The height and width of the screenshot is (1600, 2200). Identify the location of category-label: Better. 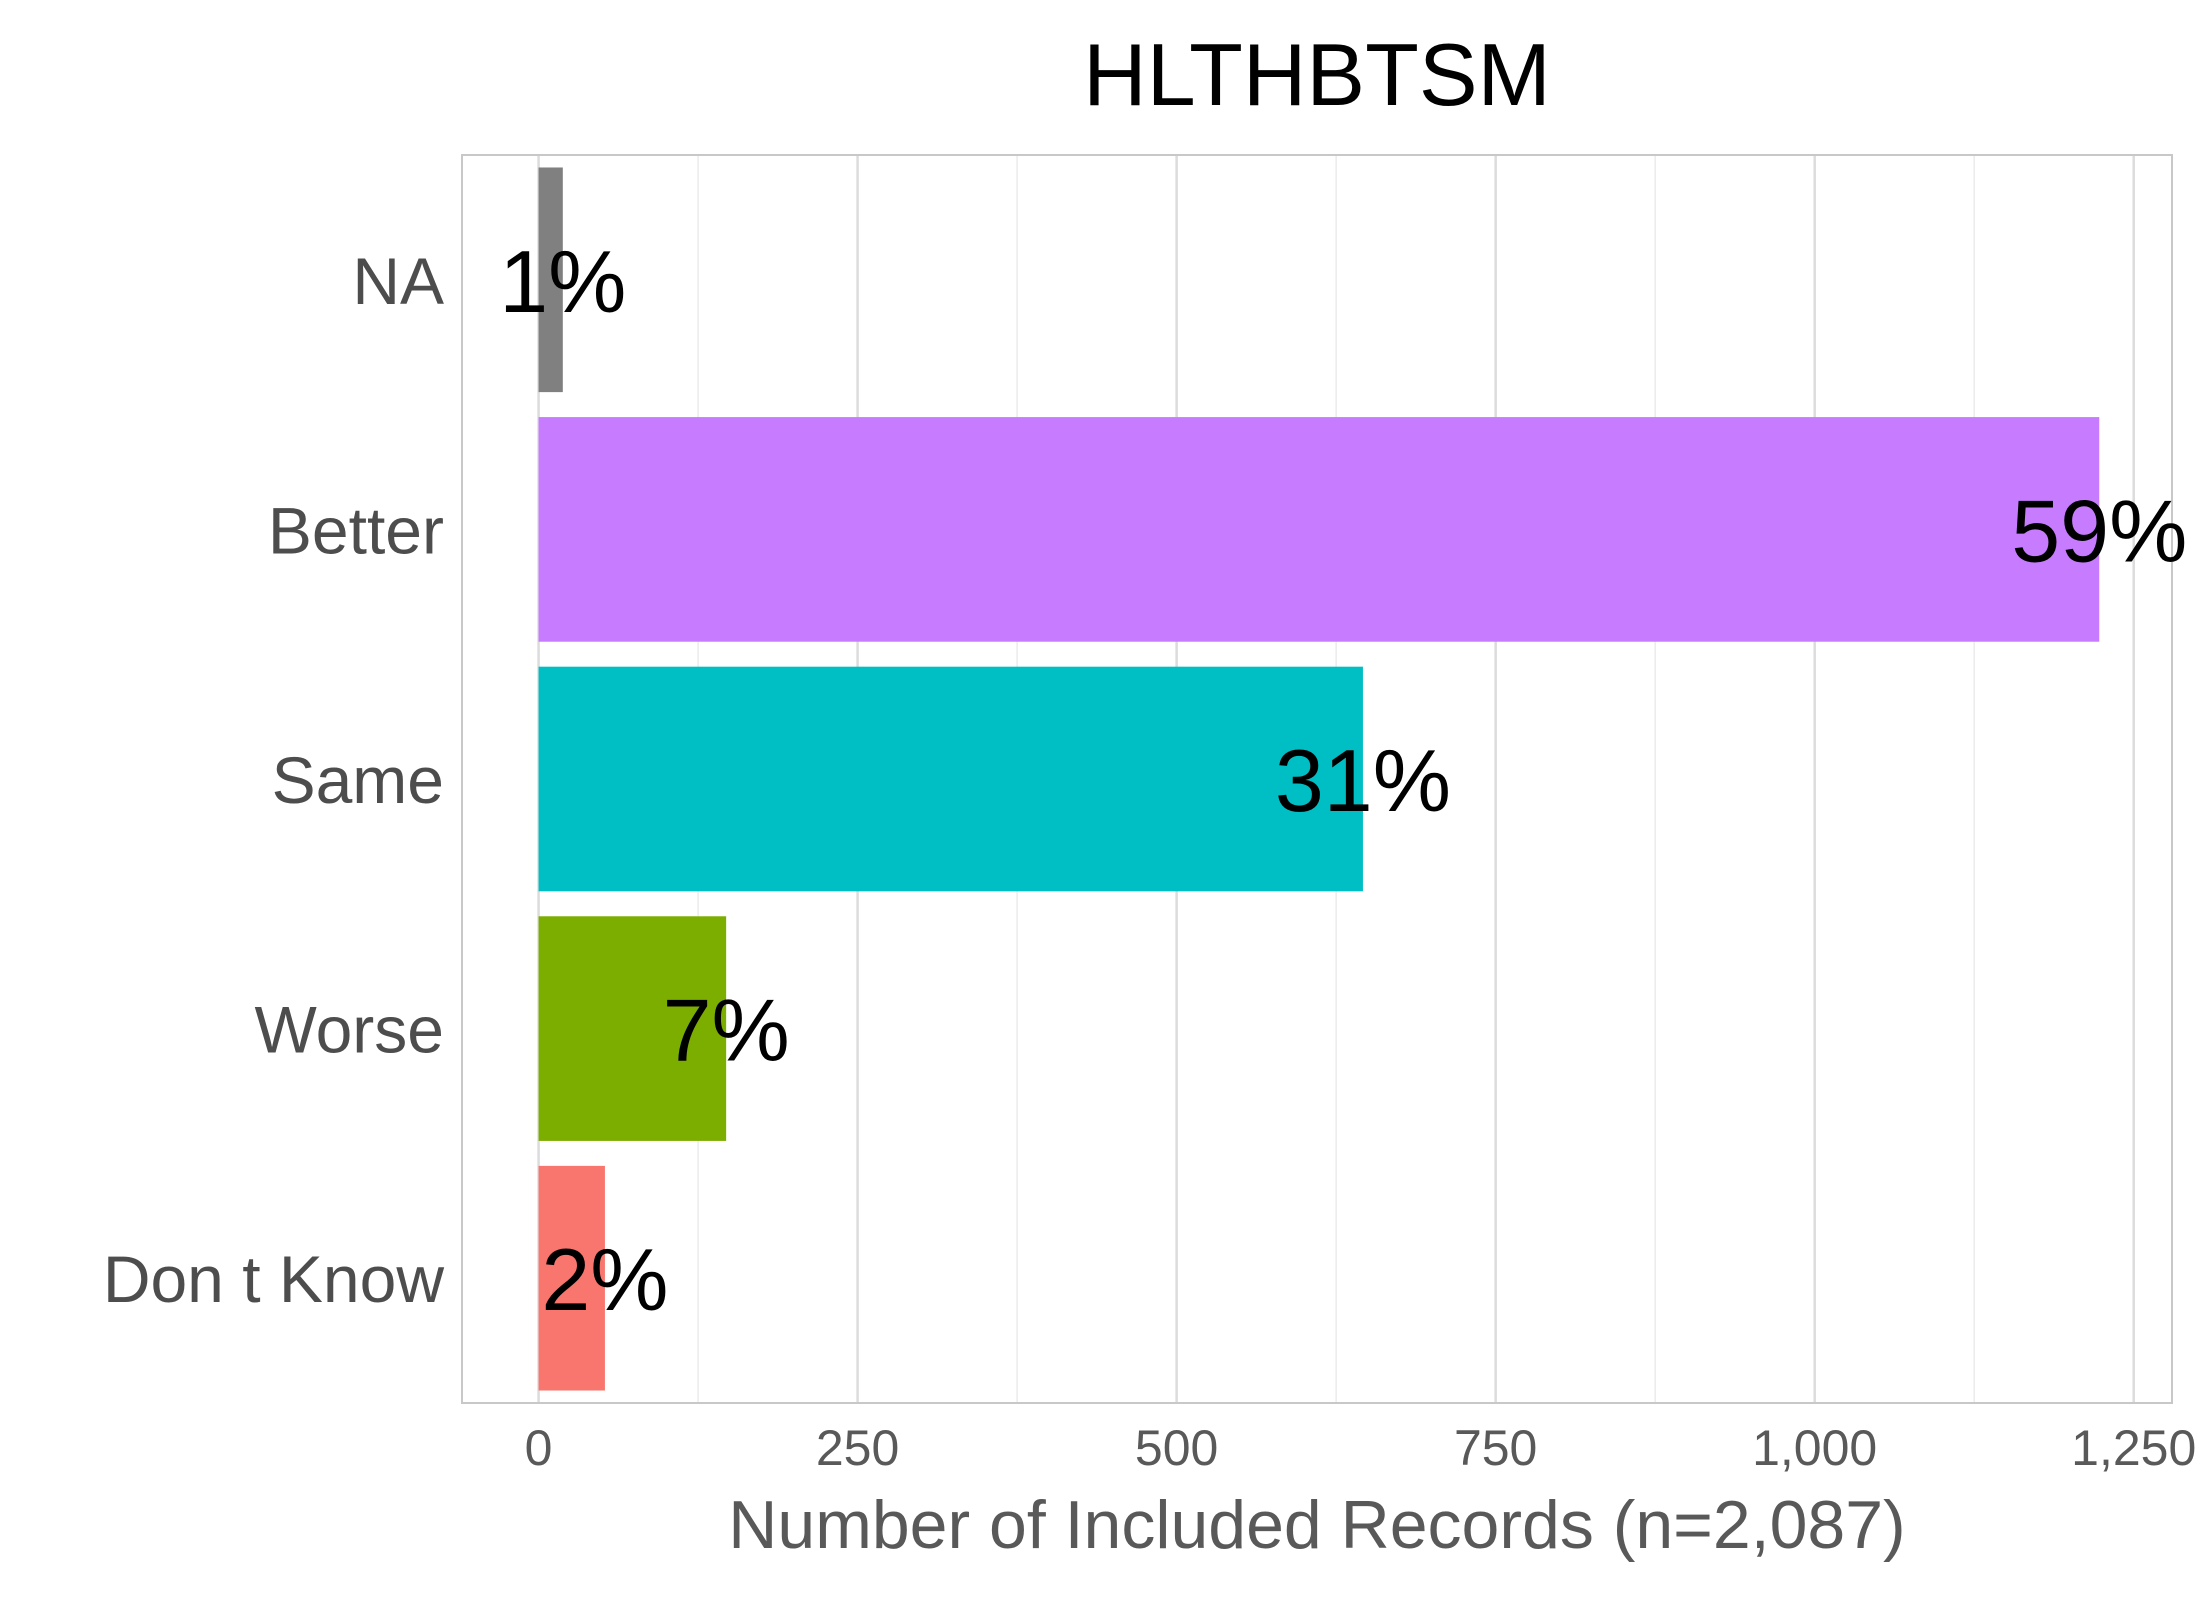
(356, 530).